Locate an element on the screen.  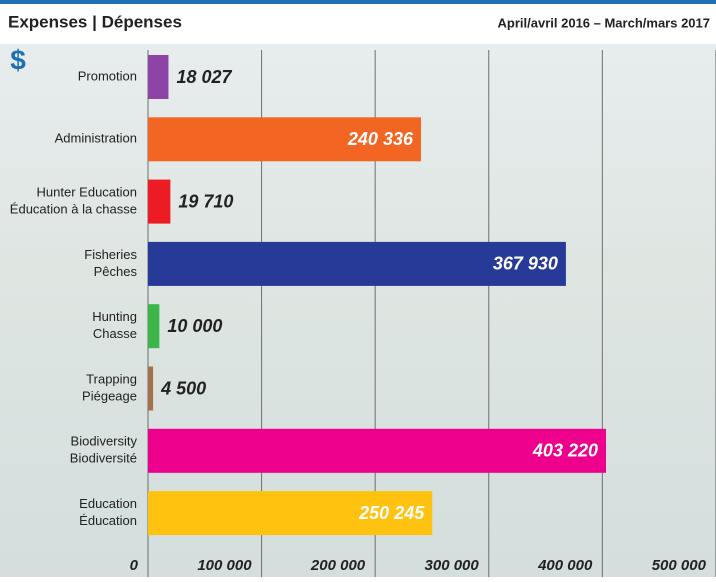
value-label: 250 245 is located at coordinates (391, 513).